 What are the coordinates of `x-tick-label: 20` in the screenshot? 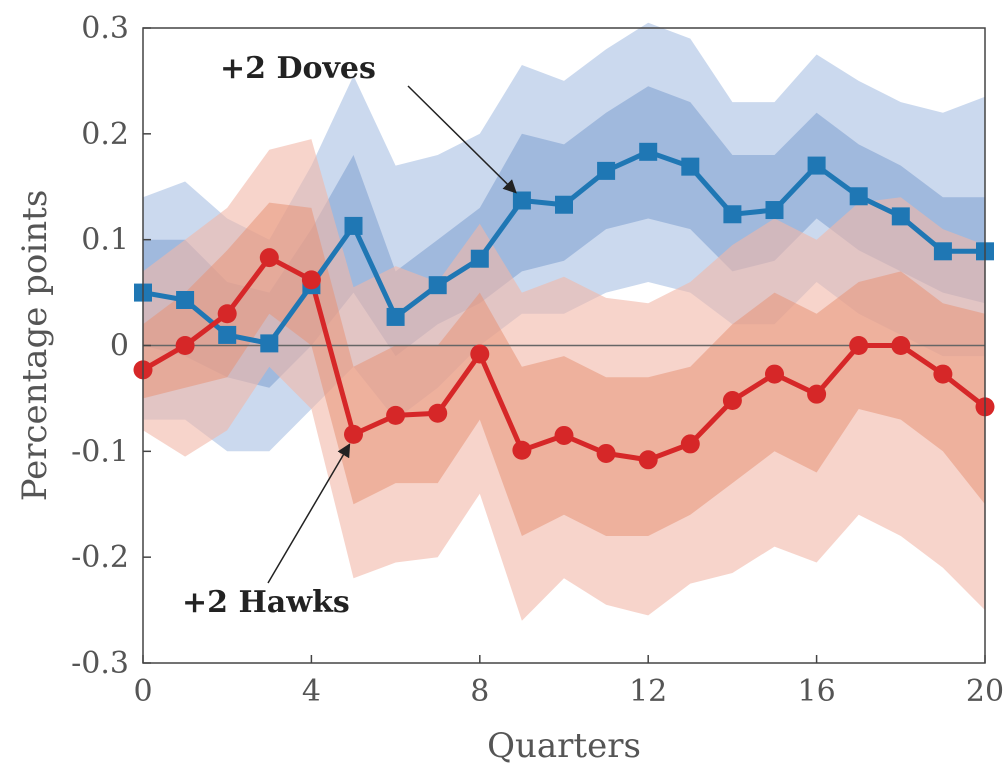 It's located at (985, 691).